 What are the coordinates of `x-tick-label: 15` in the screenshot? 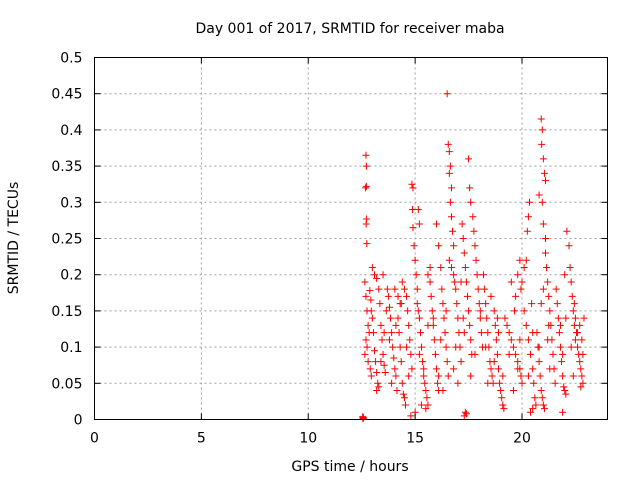 It's located at (415, 439).